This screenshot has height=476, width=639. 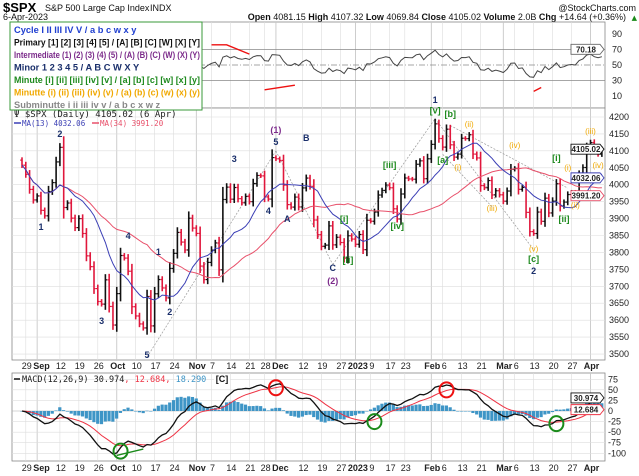 What do you see at coordinates (469, 124) in the screenshot?
I see `wave-label-minutte: (ii)` at bounding box center [469, 124].